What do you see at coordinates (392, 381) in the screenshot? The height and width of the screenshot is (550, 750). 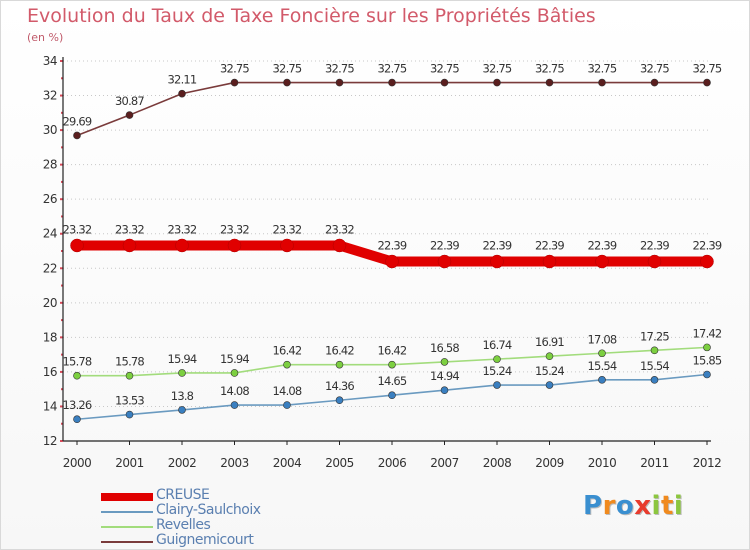 I see `data-label-clairy-saulchoix: 14.65` at bounding box center [392, 381].